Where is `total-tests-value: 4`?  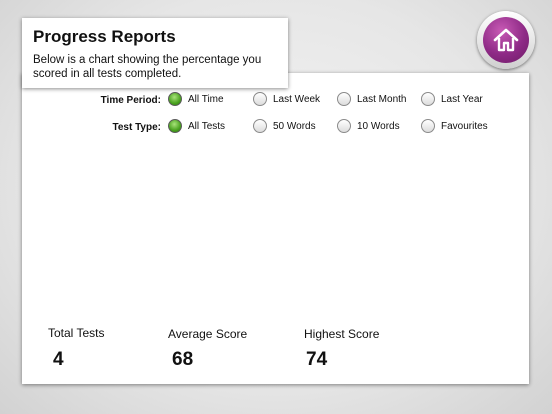
total-tests-value: 4 is located at coordinates (58, 359).